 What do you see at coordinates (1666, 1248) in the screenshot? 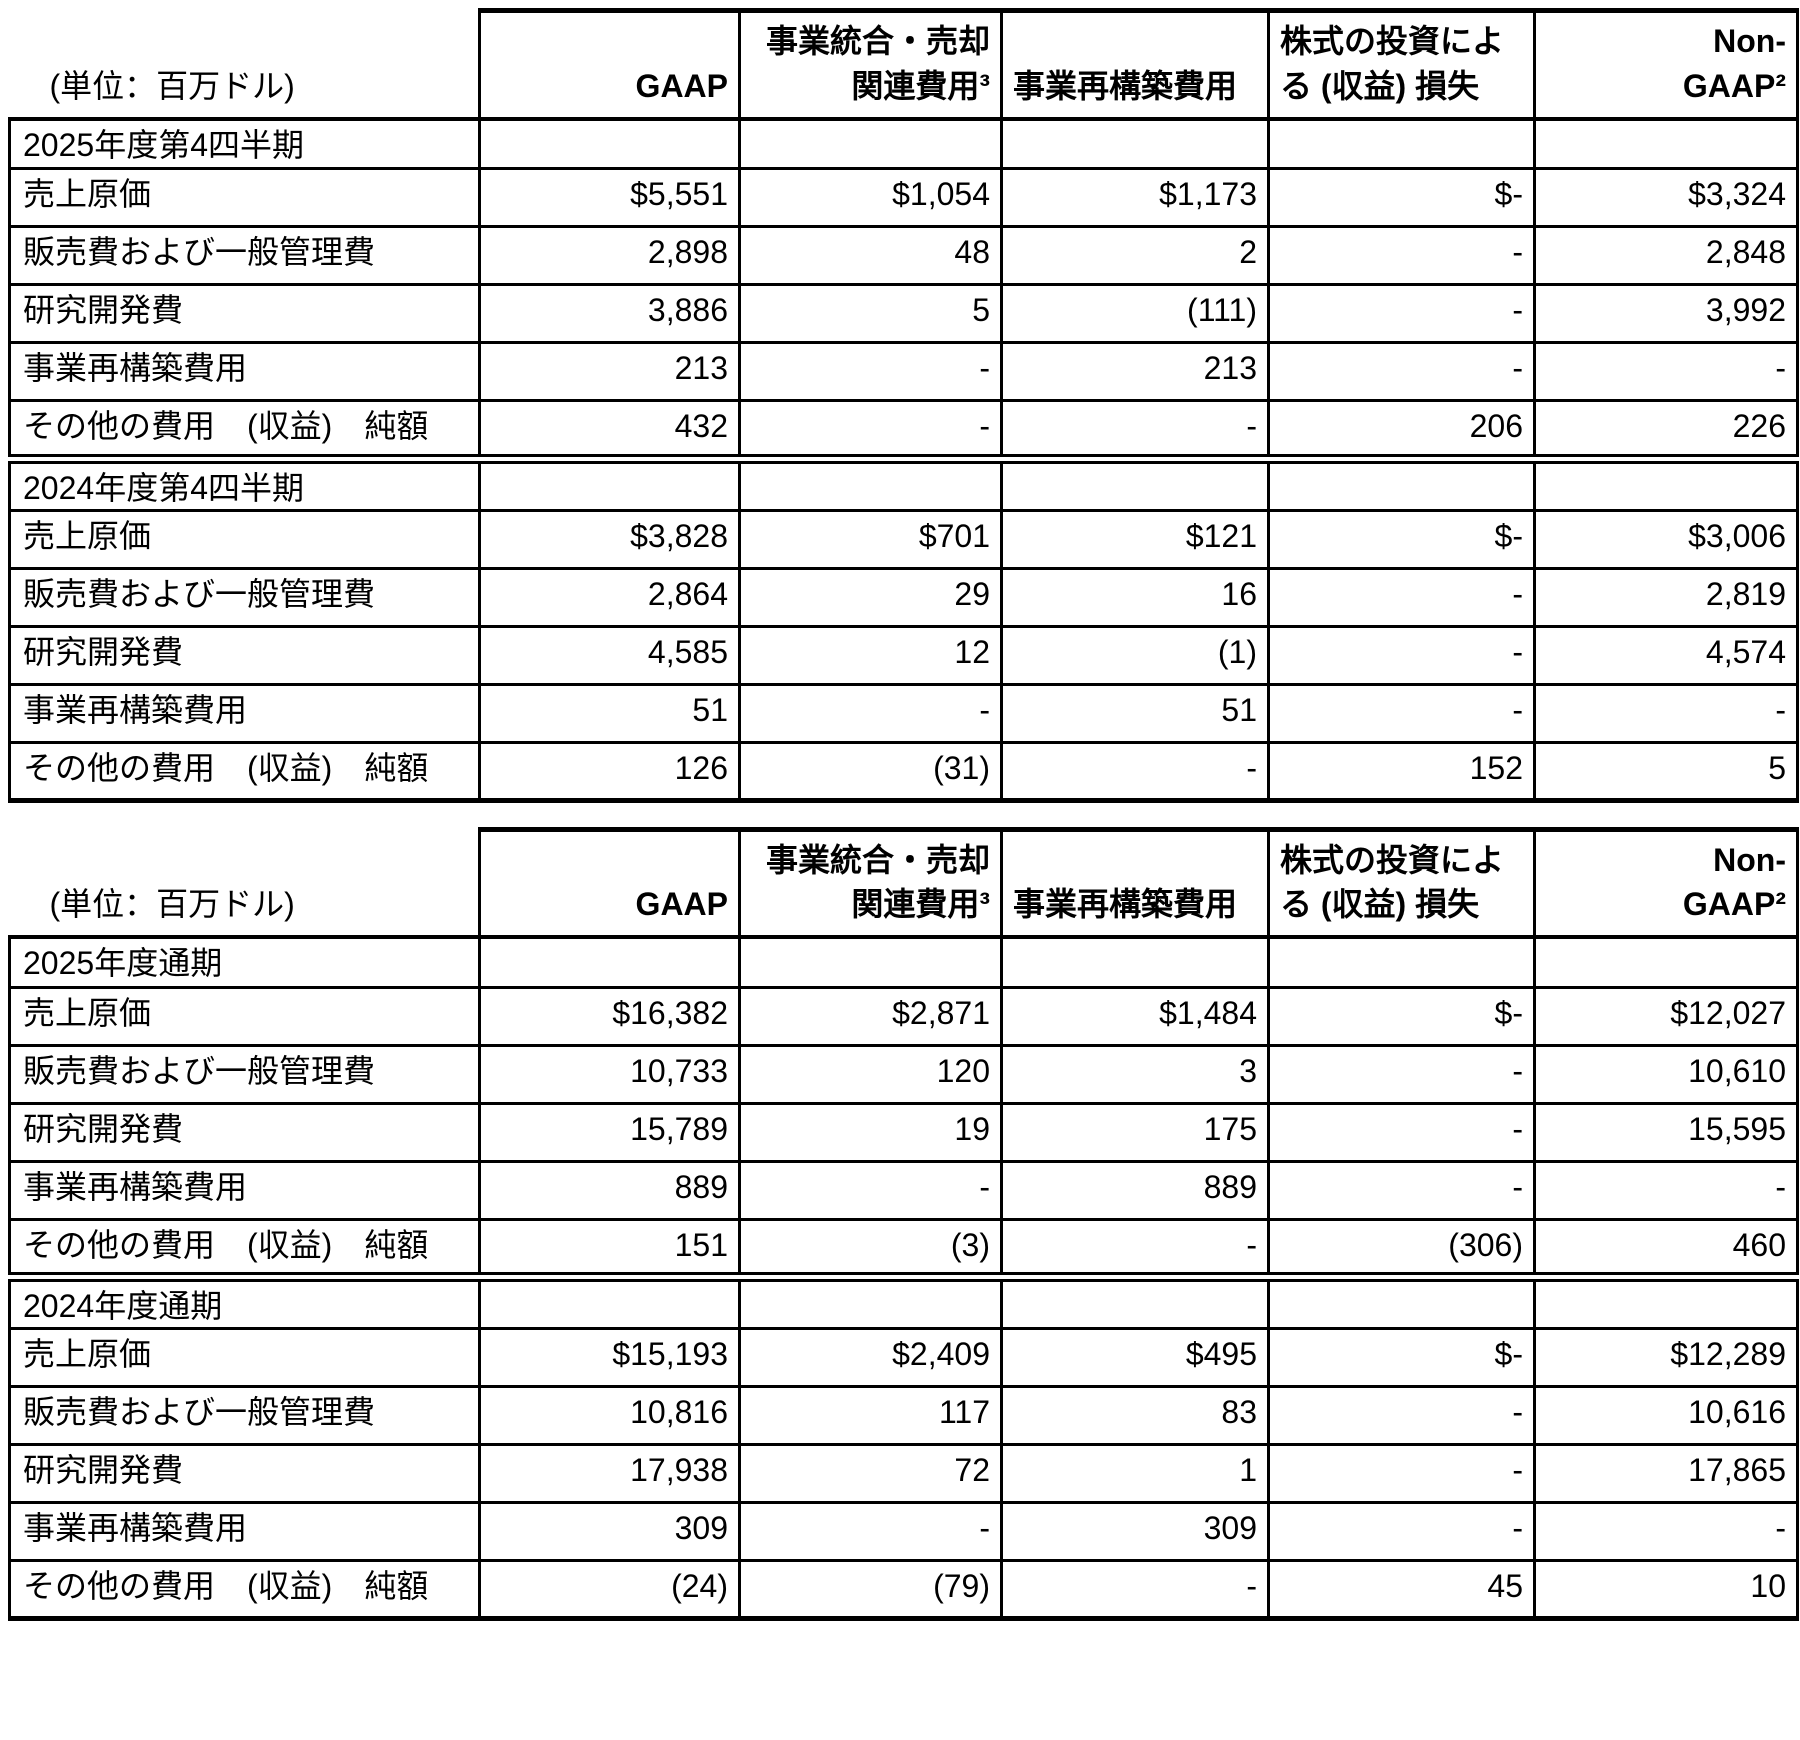
I see `value-cell: 460` at bounding box center [1666, 1248].